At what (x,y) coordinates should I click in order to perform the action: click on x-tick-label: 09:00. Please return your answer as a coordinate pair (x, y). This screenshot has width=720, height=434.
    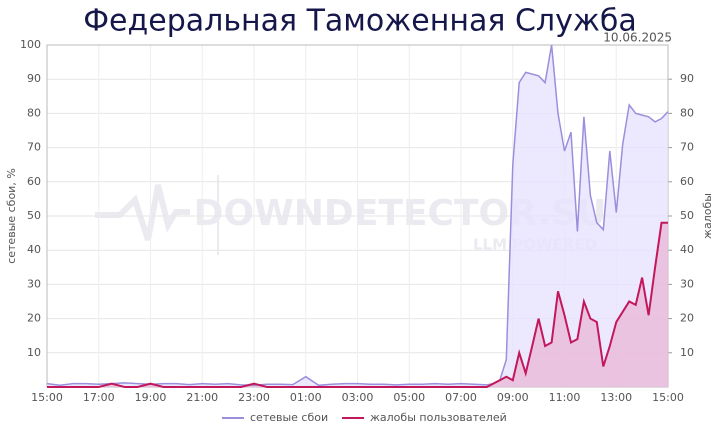
    Looking at the image, I should click on (513, 397).